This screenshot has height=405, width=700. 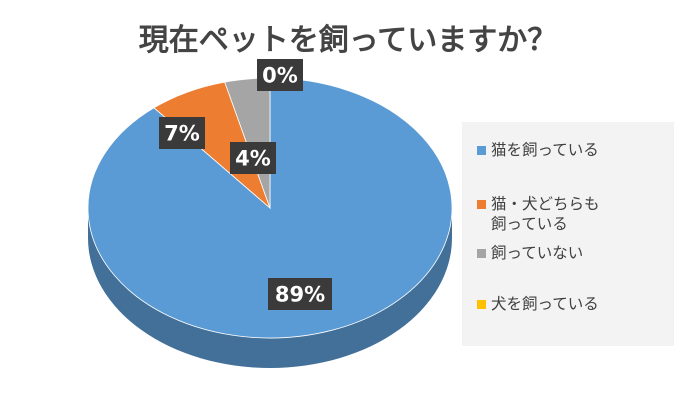 I want to click on data-label-0: 89%, so click(x=300, y=295).